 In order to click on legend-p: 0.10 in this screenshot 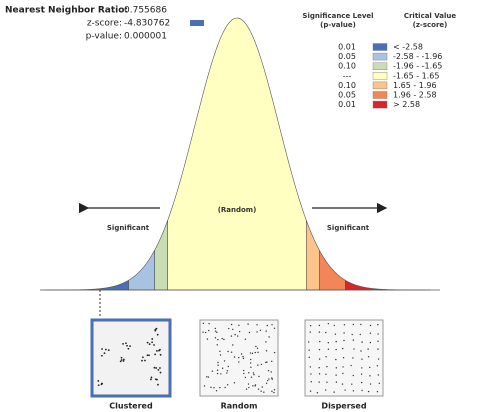, I will do `click(347, 85)`.